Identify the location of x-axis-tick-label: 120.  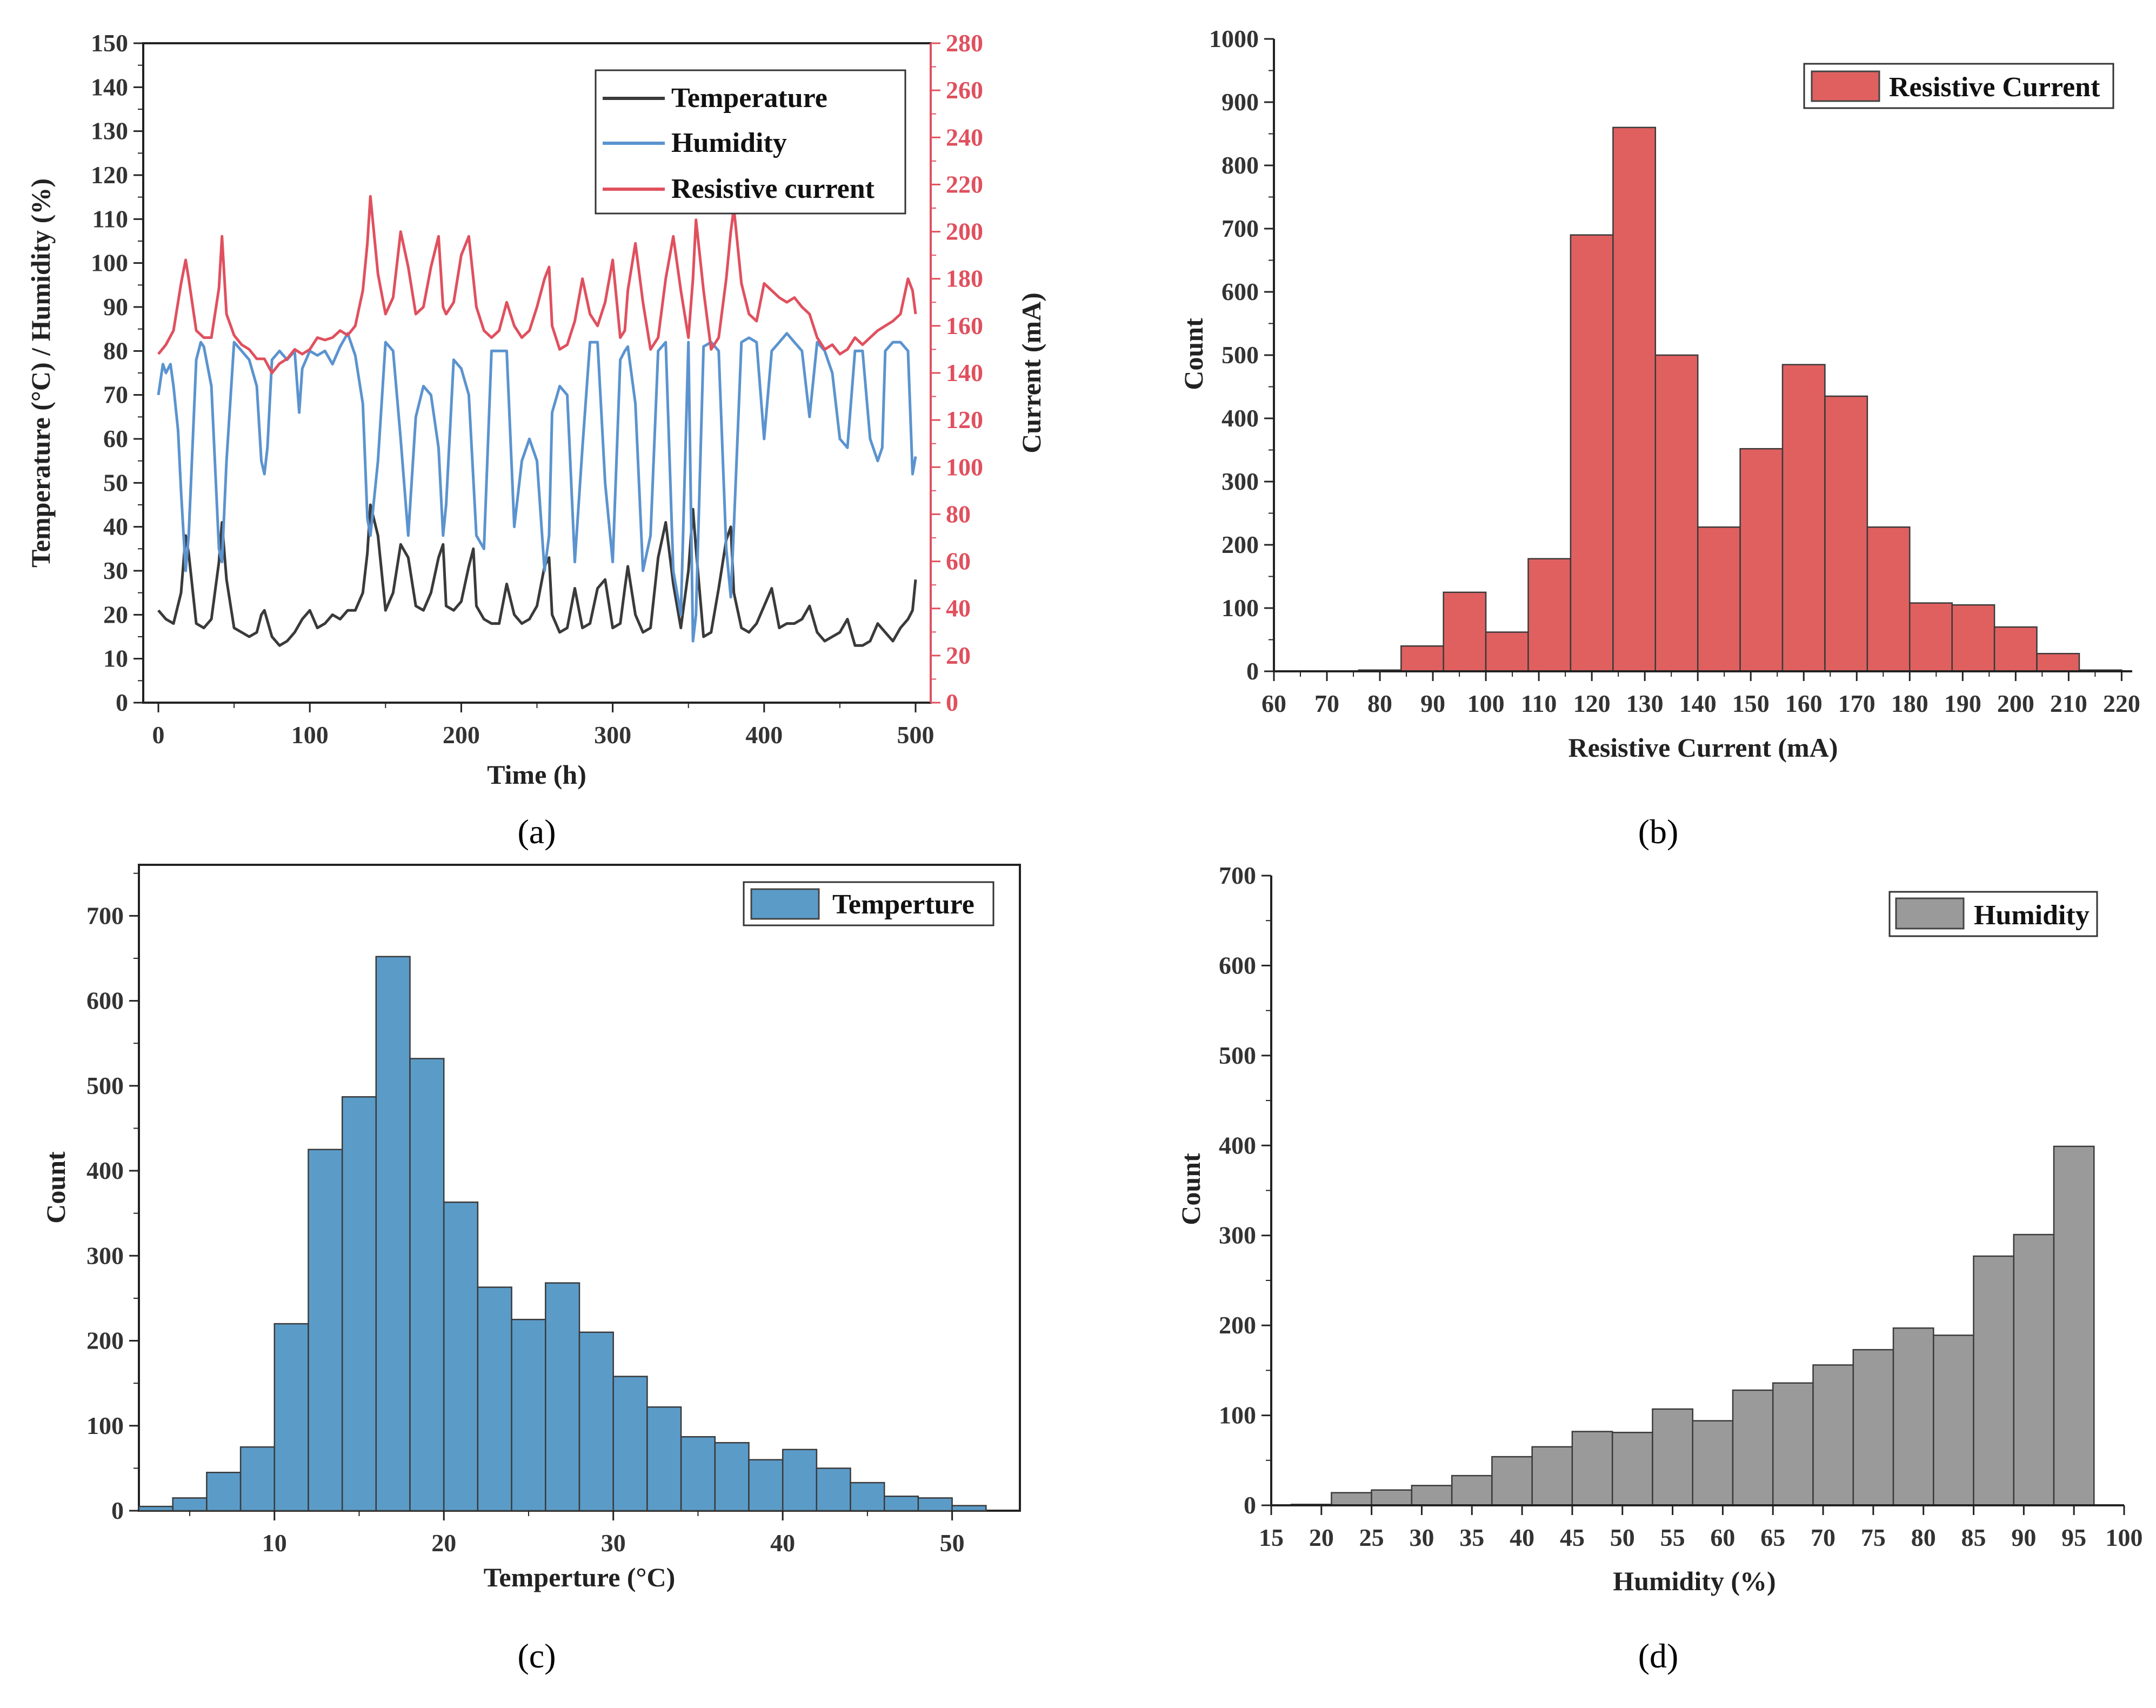
(1592, 703).